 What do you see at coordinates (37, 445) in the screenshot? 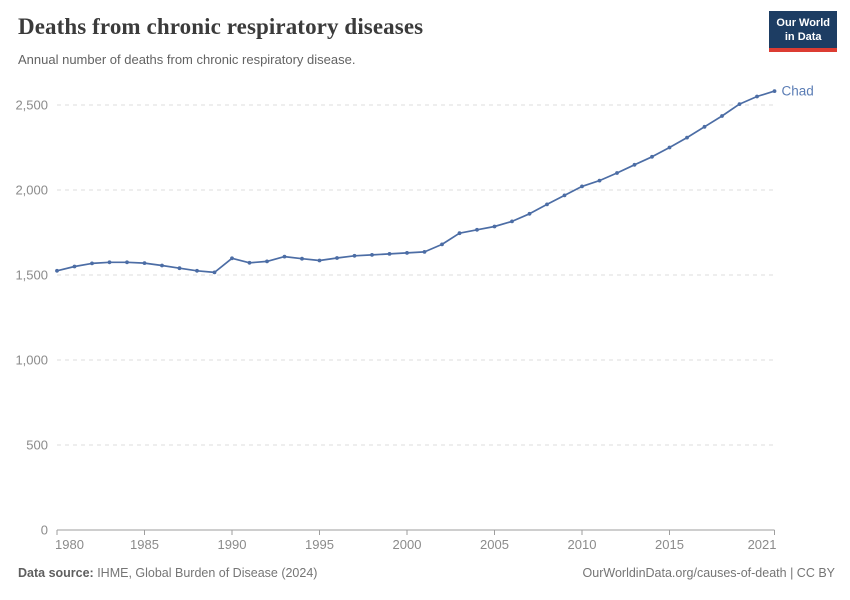
I see `y-axis-tick-label: 500` at bounding box center [37, 445].